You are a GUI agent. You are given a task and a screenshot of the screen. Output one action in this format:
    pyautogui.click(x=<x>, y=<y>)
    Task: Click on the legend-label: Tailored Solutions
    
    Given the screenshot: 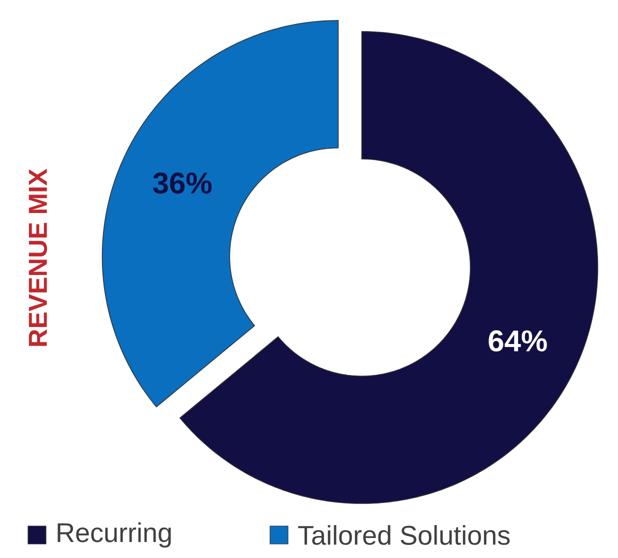 What is the action you would take?
    pyautogui.click(x=404, y=535)
    